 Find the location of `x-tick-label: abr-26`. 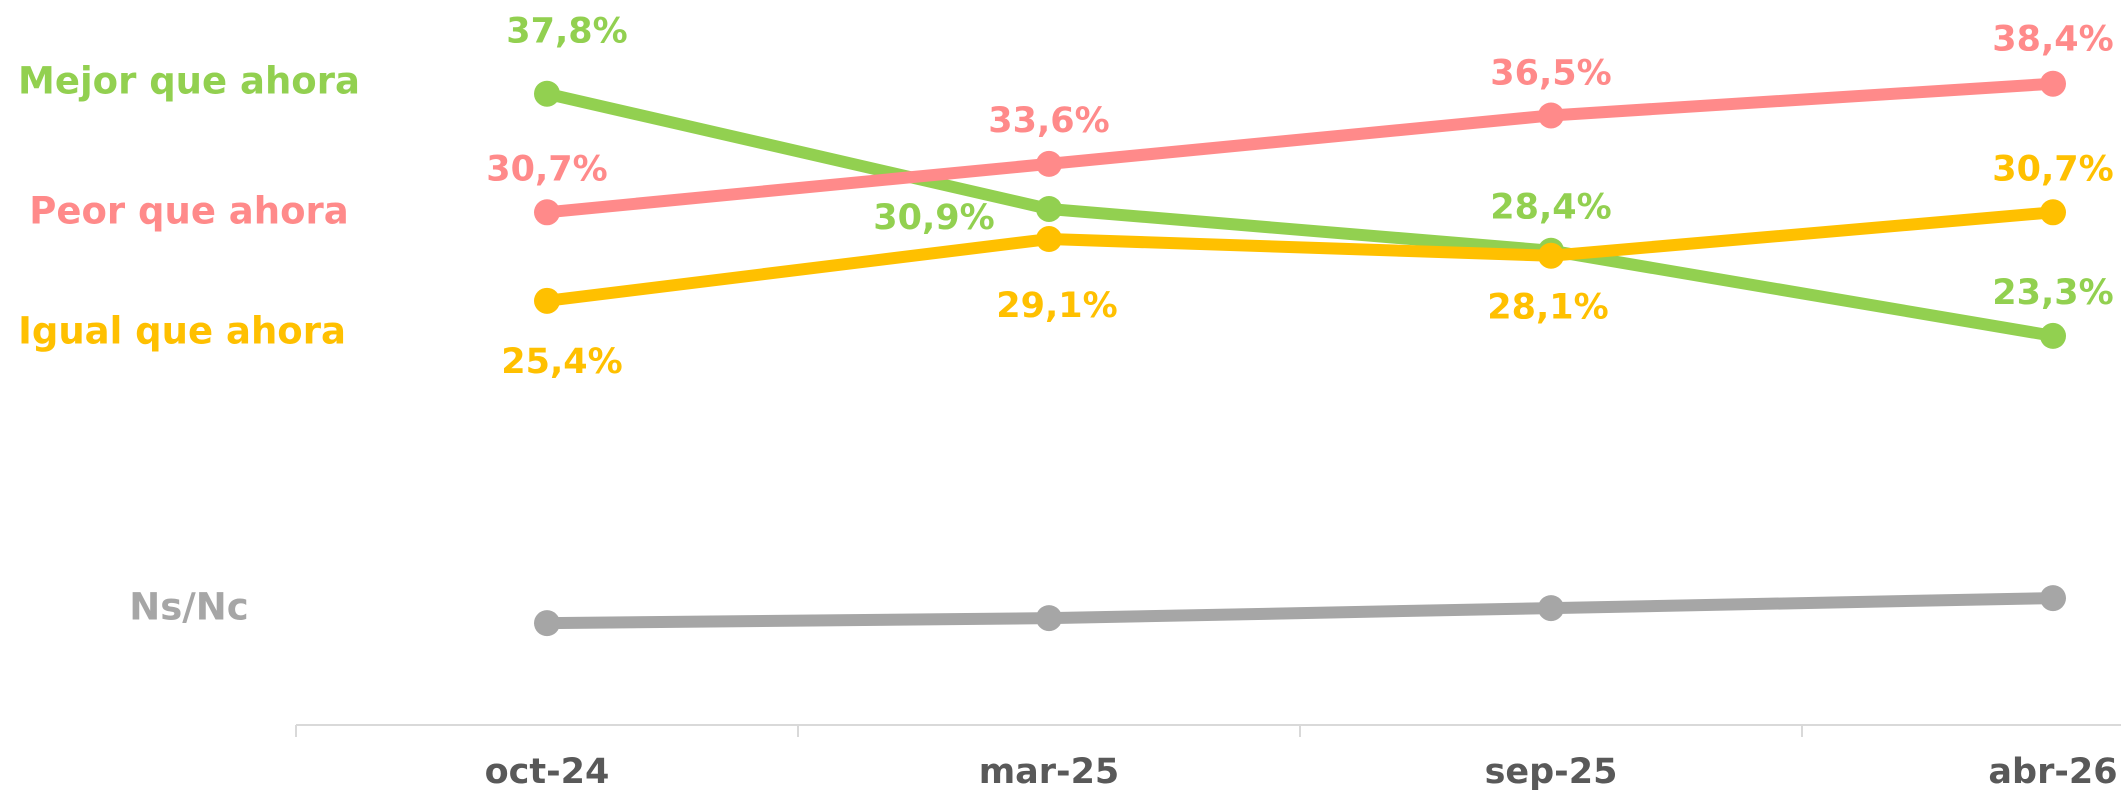

x-tick-label: abr-26 is located at coordinates (2052, 772).